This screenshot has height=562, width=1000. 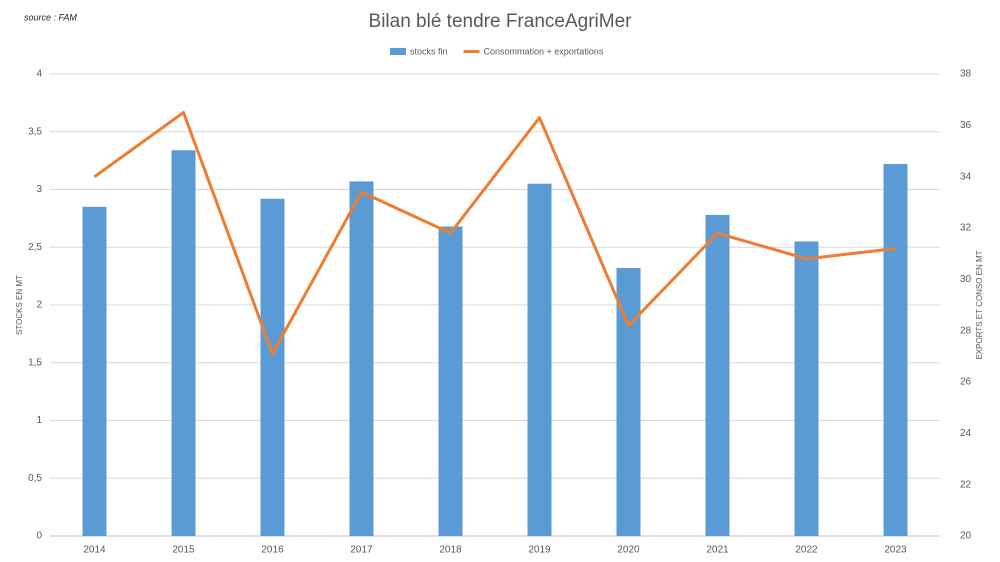 I want to click on y-tick-label: 4, so click(x=39, y=74).